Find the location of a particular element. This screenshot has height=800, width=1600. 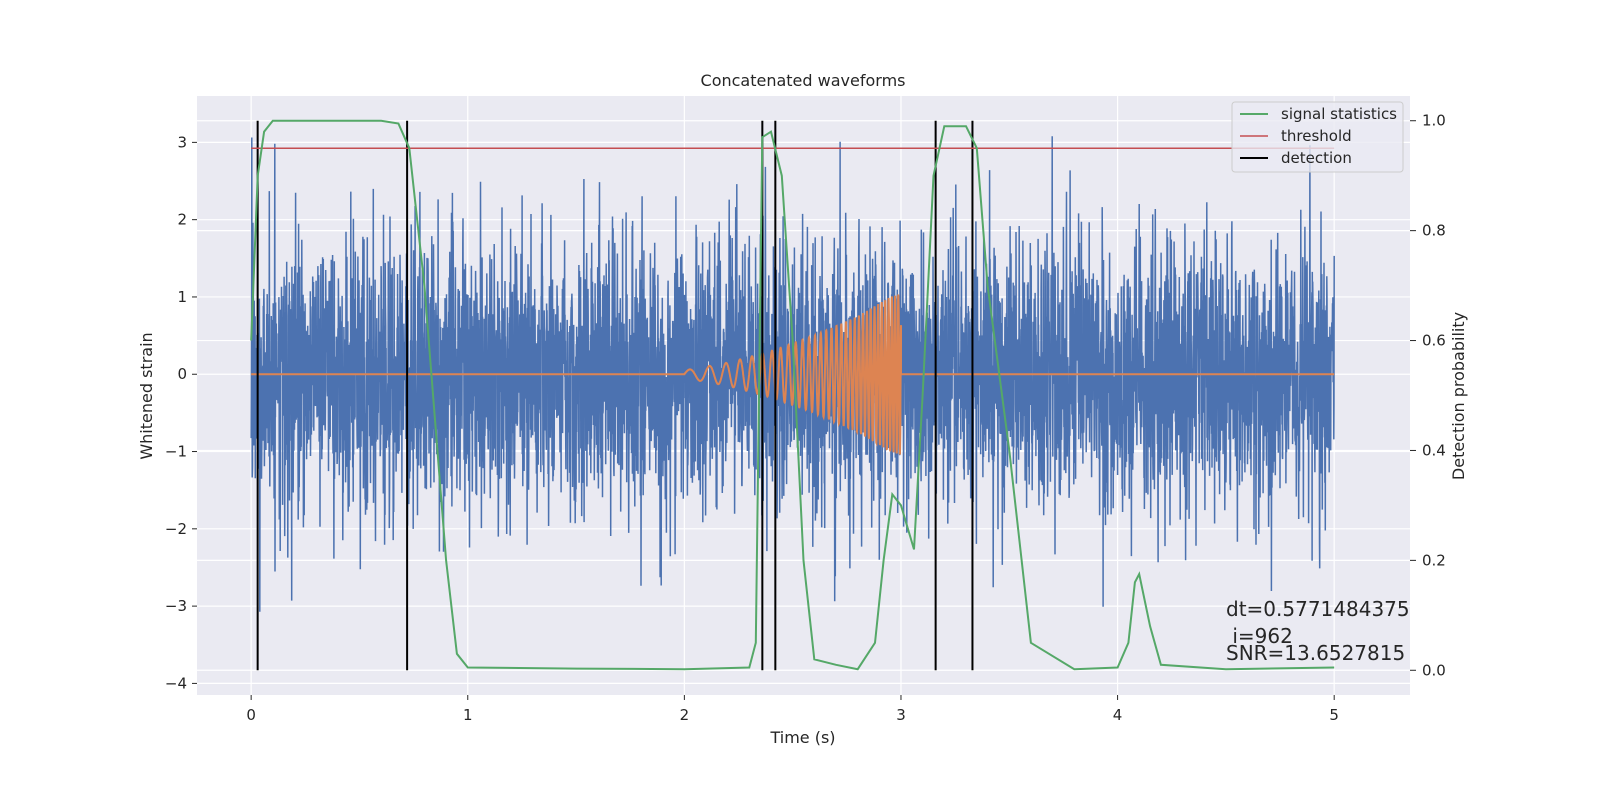

x-tick-label: 2 is located at coordinates (685, 715).